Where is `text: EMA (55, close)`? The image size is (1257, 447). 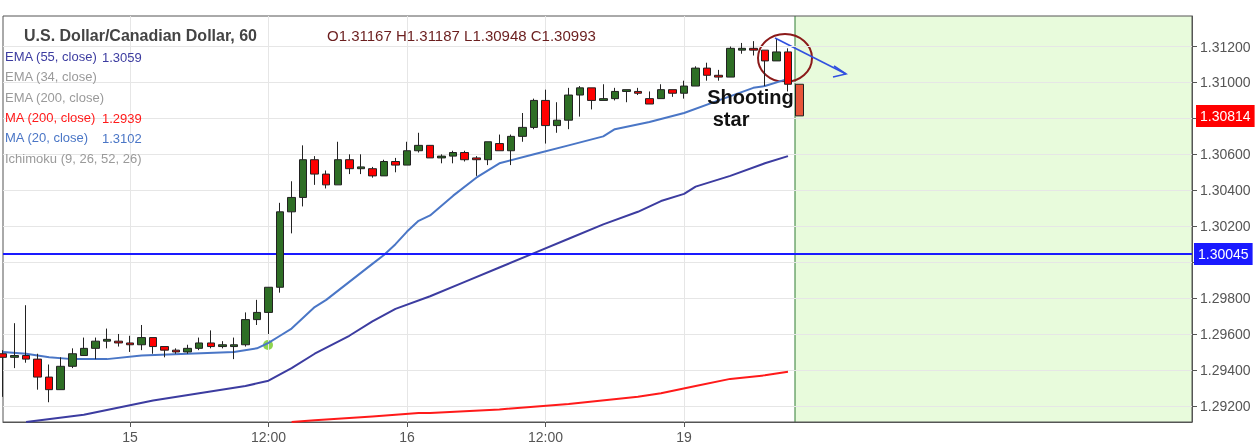
text: EMA (55, close) is located at coordinates (51, 56).